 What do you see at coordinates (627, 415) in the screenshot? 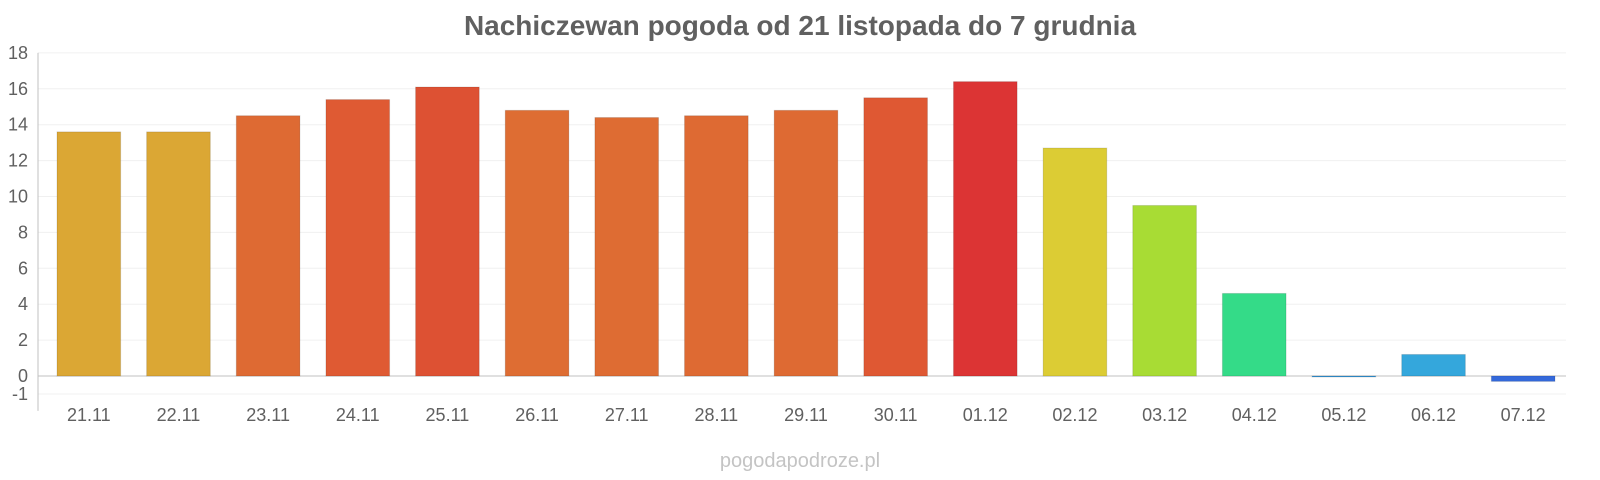
I see `x-tick-label: 27.11` at bounding box center [627, 415].